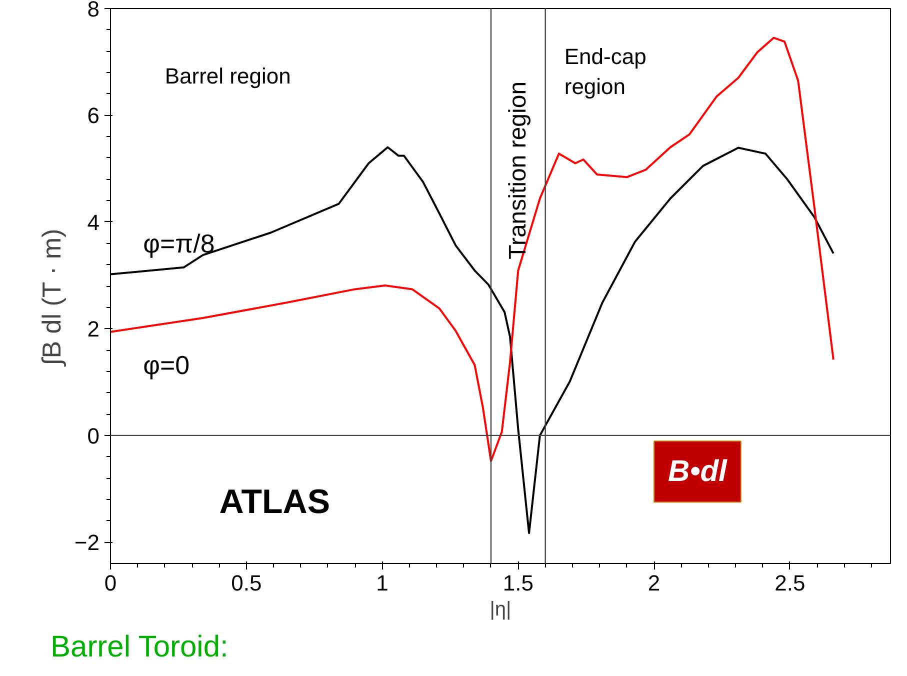 This screenshot has height=676, width=907. Describe the element at coordinates (246, 583) in the screenshot. I see `x-tick-label: 0.5` at that location.